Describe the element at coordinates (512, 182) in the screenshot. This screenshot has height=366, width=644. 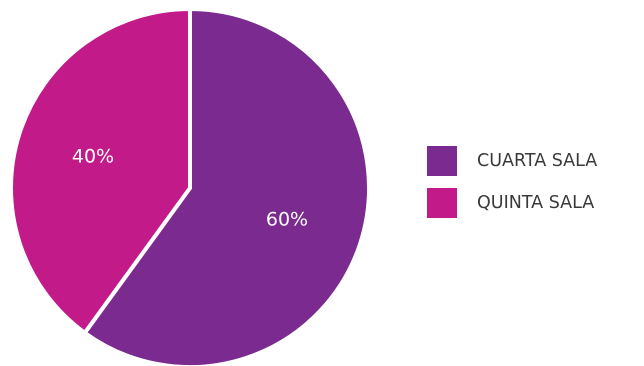
I see `legend: CUARTA SALA QUINTA SALA` at that location.